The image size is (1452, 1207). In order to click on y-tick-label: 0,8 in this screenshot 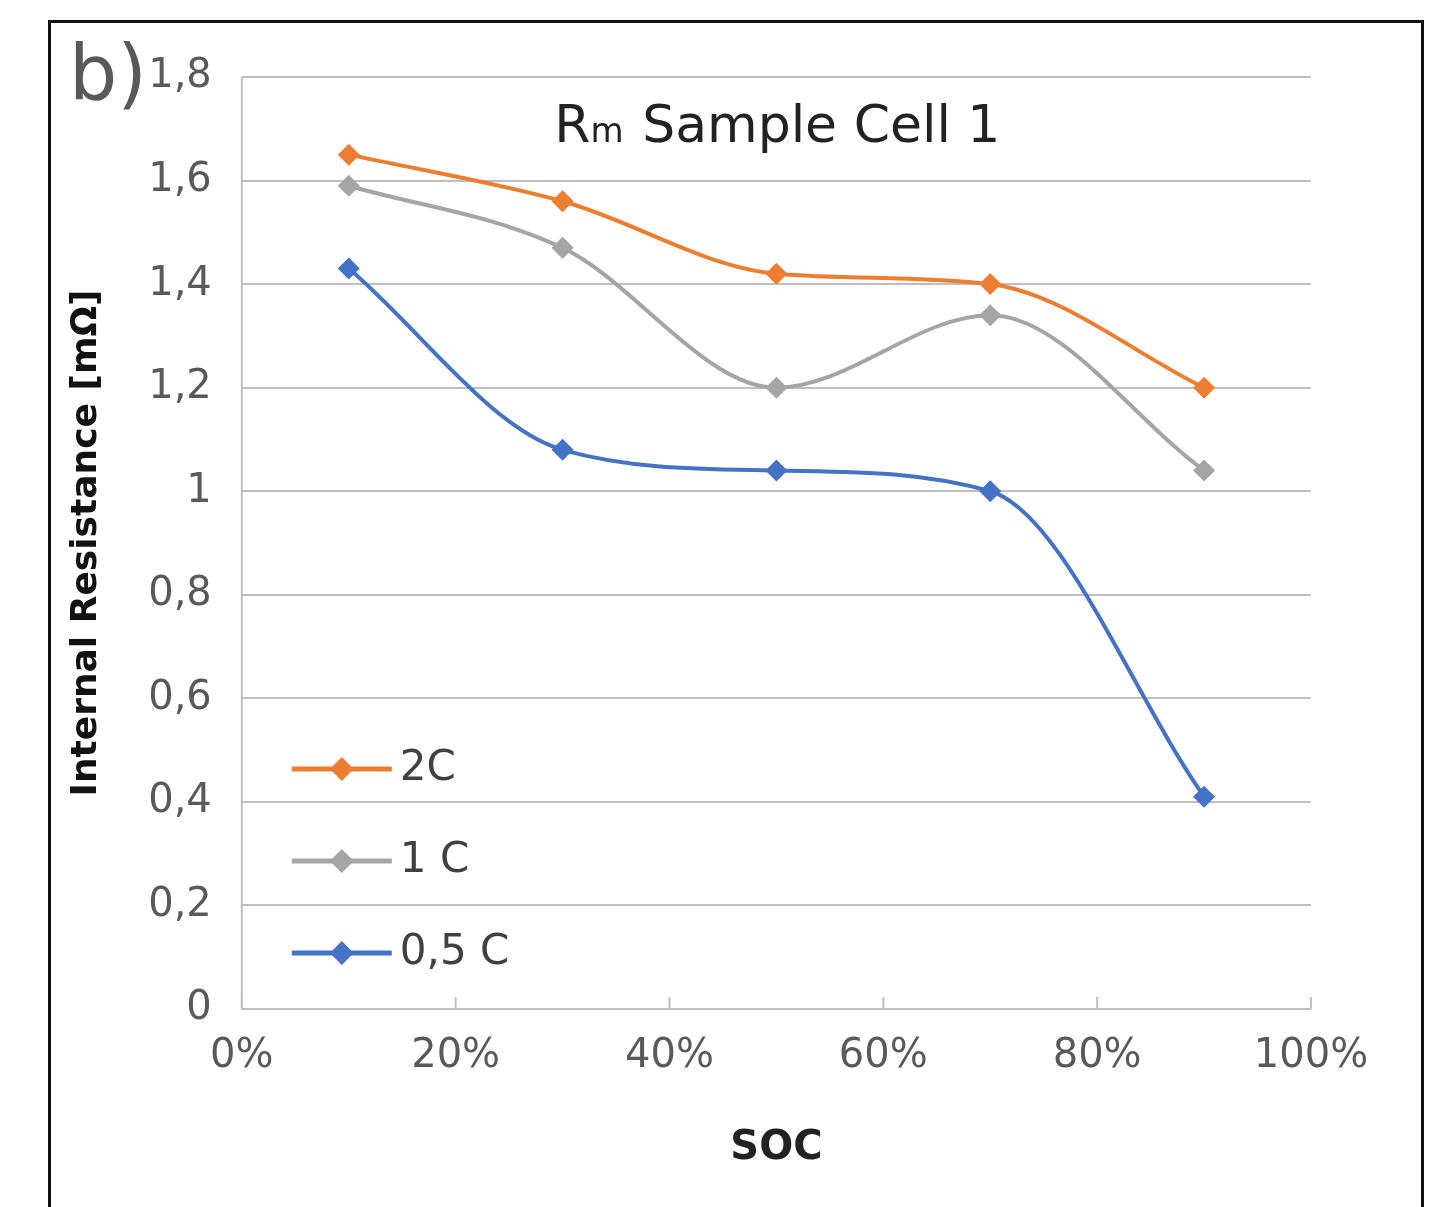, I will do `click(180, 591)`.